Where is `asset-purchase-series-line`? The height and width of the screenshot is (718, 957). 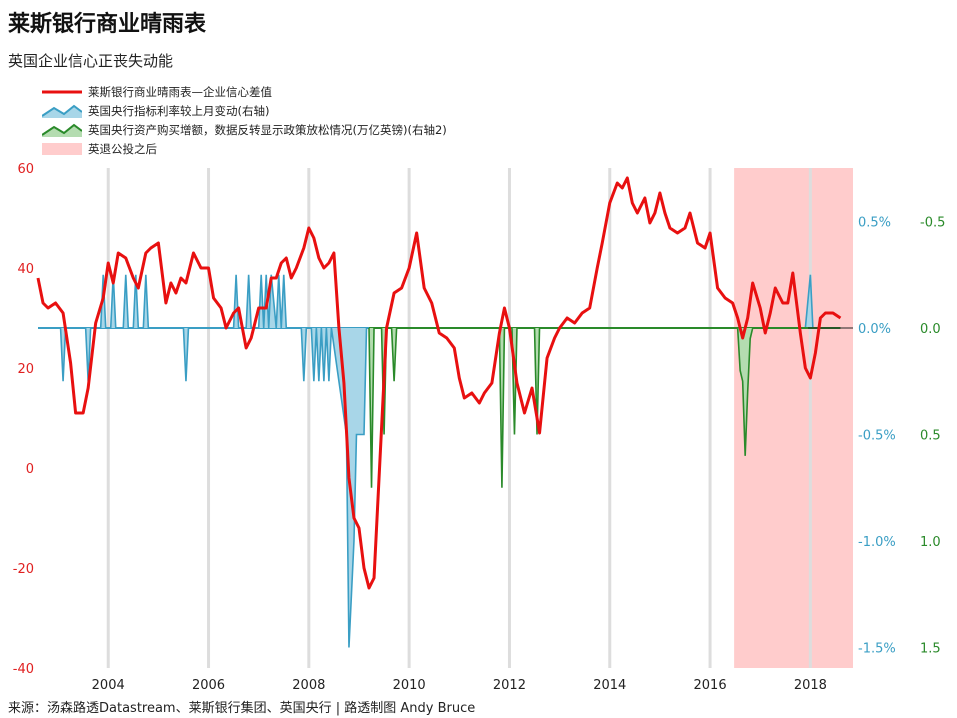 asset-purchase-series-line is located at coordinates (561, 407).